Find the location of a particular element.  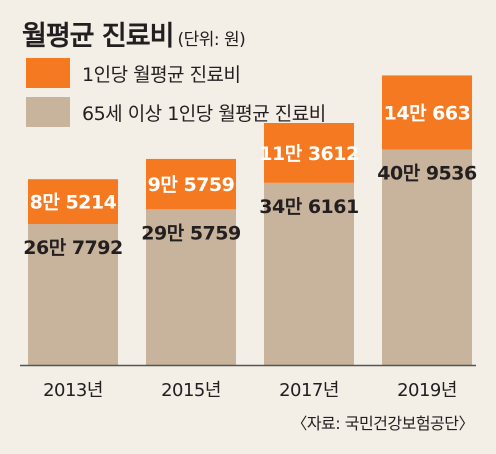

legend-label-tan: 65세 이상 1인당 월평균 진료비 is located at coordinates (204, 113).